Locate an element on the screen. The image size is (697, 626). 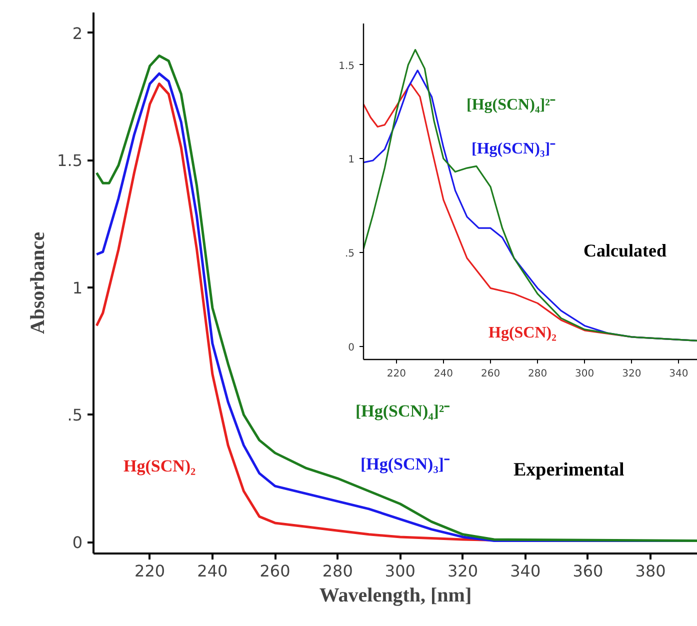
x-axis-title: Wavelength, [nm] is located at coordinates (395, 595).